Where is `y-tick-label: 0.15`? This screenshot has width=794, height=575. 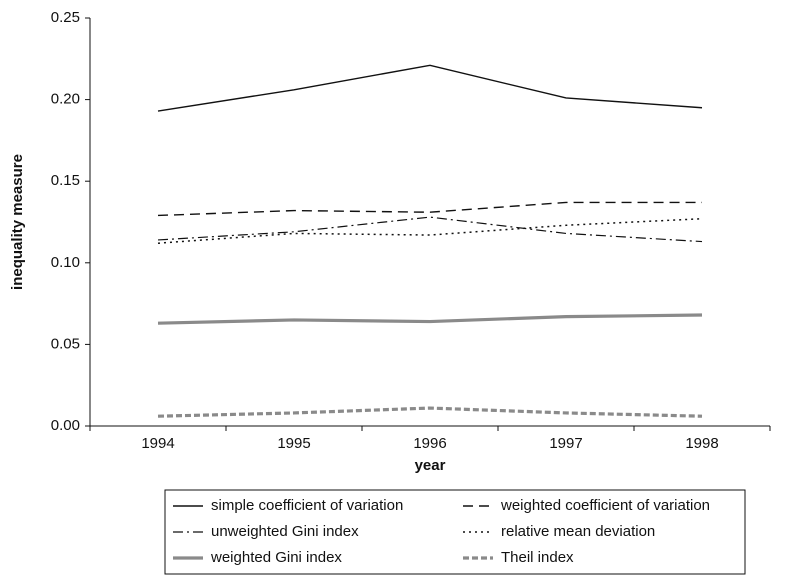 y-tick-label: 0.15 is located at coordinates (65, 180).